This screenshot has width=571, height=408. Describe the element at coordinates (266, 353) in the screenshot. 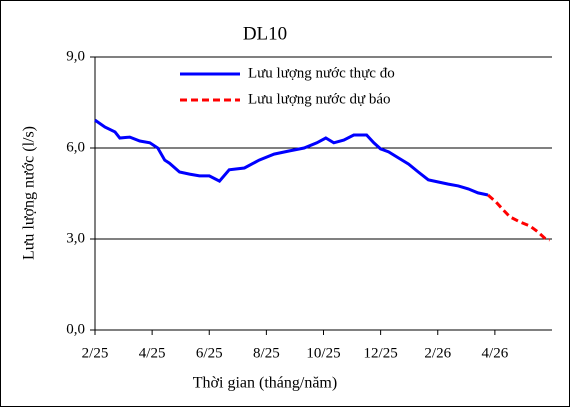

I see `x-tick-label: 8/25` at that location.